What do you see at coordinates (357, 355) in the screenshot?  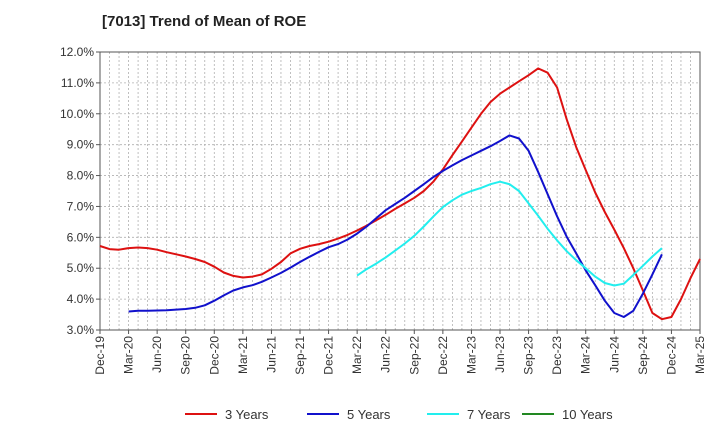 I see `x-tick-label: Mar-22` at bounding box center [357, 355].